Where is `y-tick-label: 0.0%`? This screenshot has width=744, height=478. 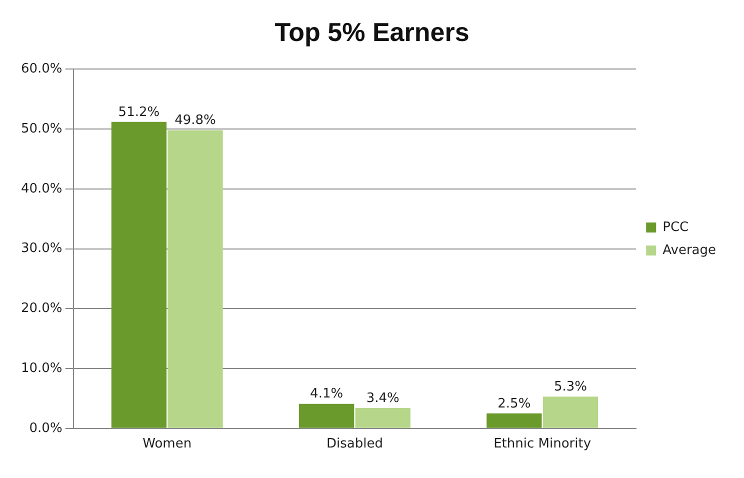
y-tick-label: 0.0% is located at coordinates (45, 428).